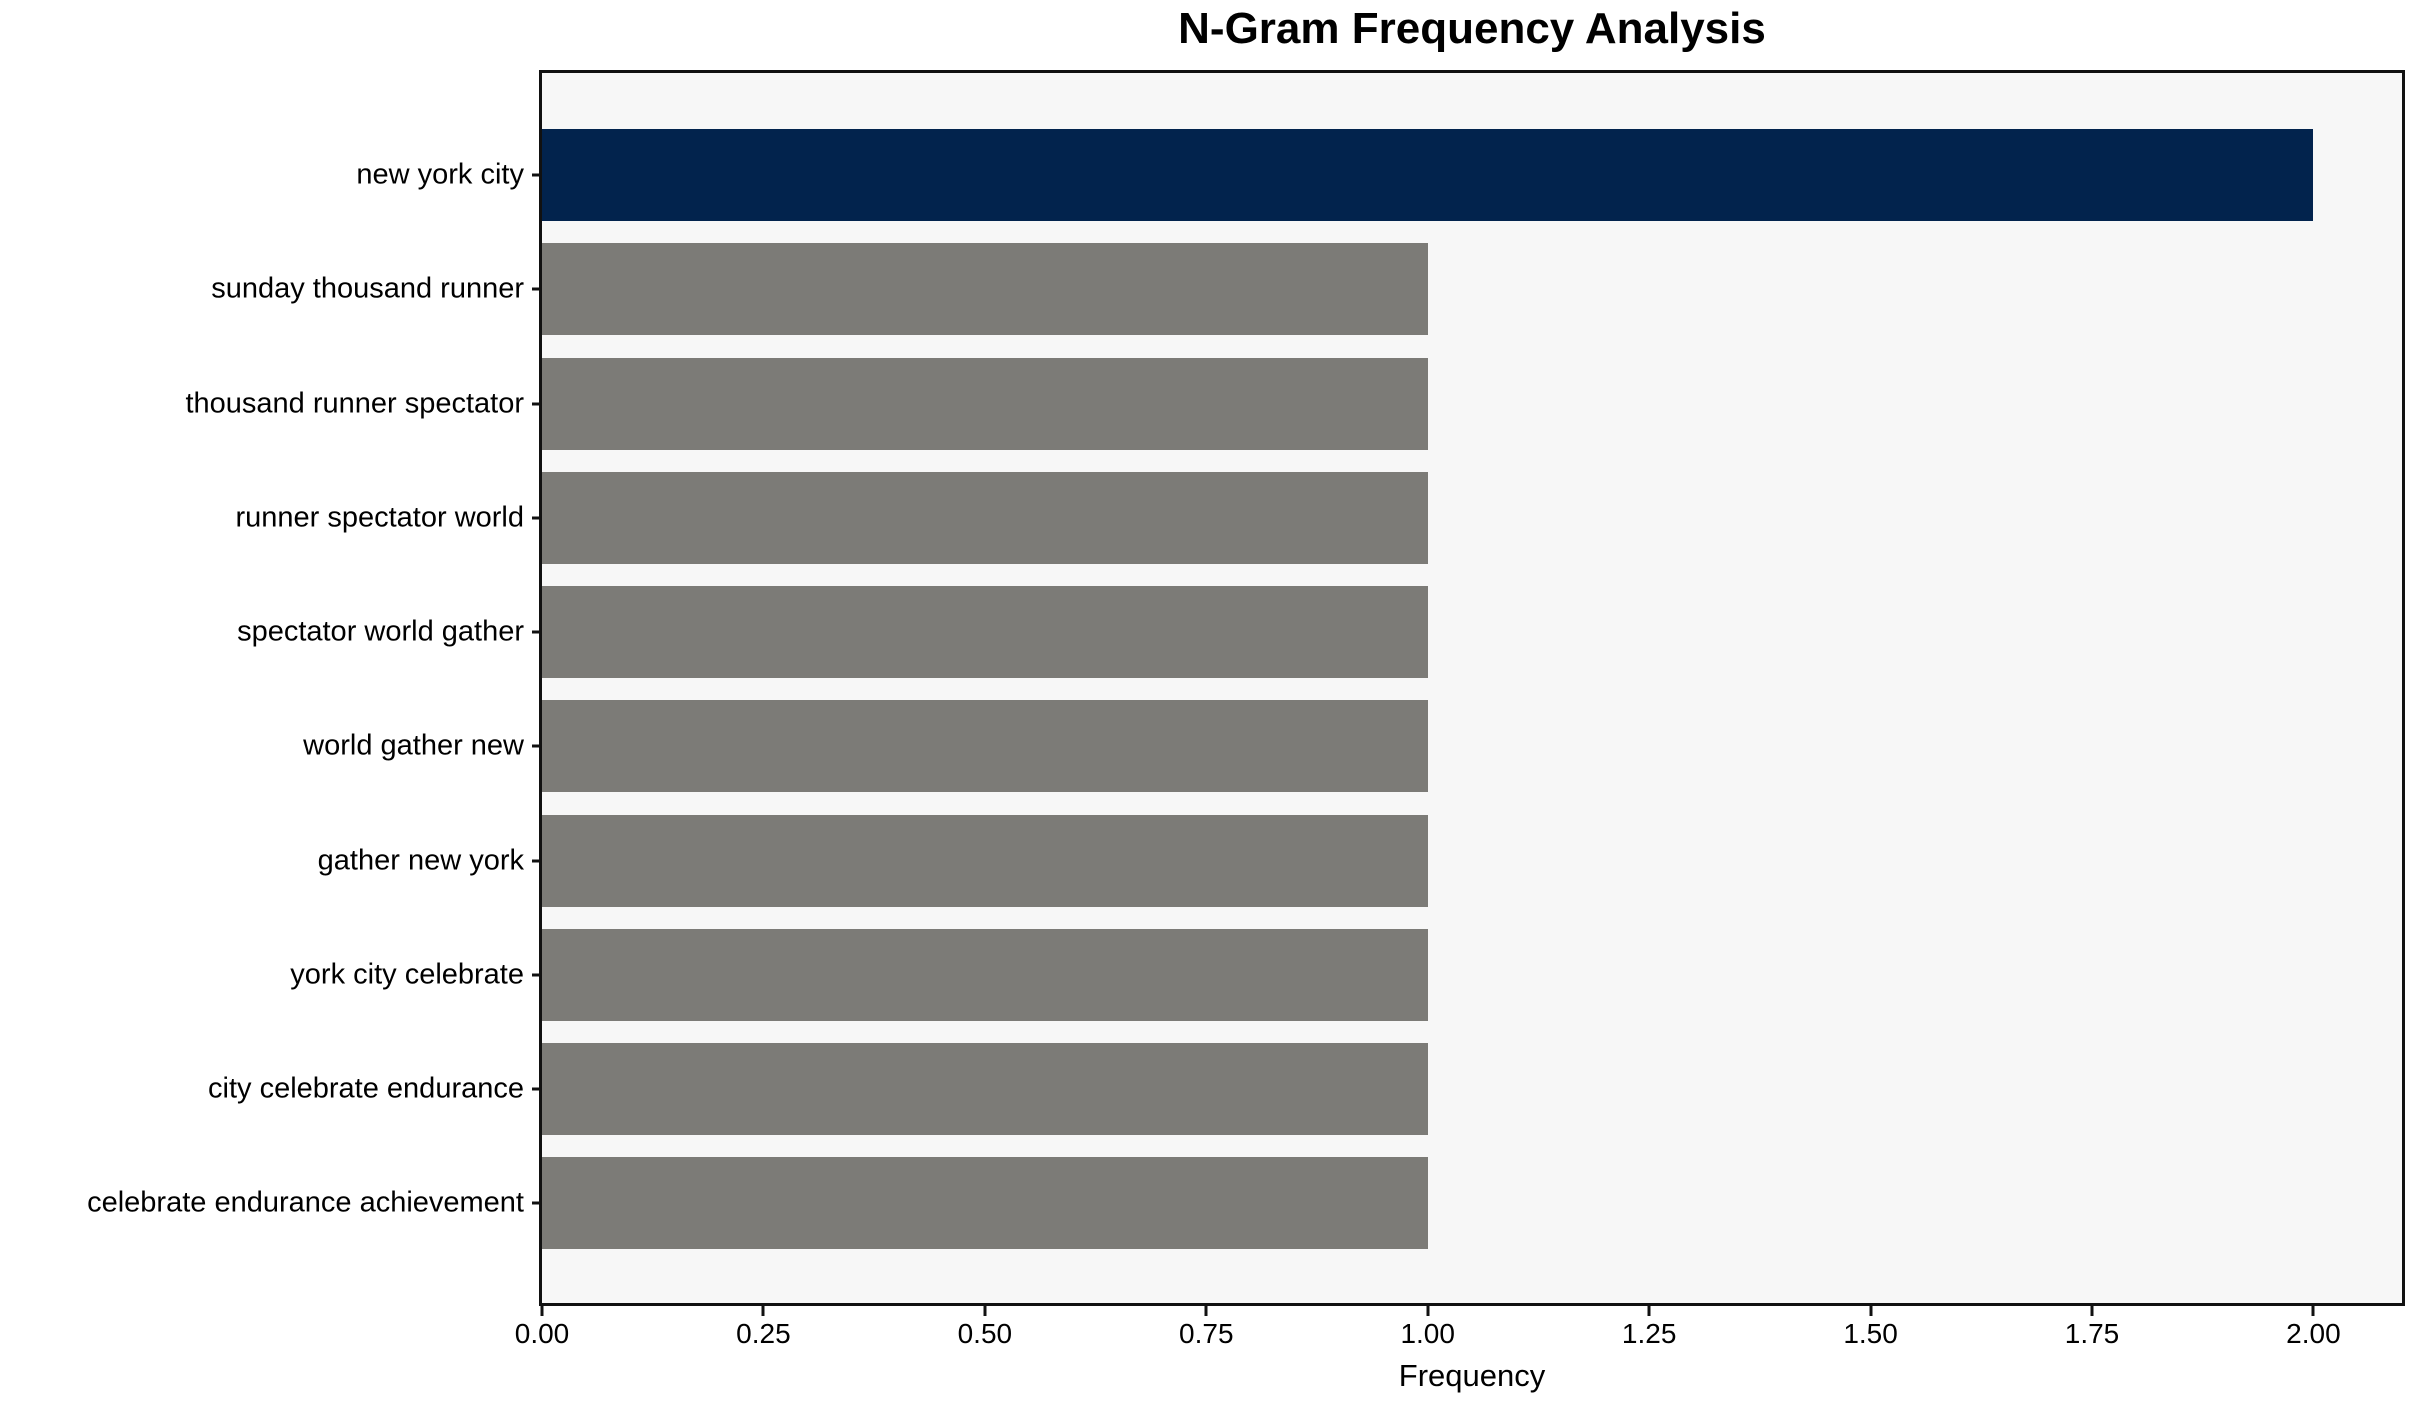  I want to click on y-tick-label: city celebrate endurance, so click(366, 1088).